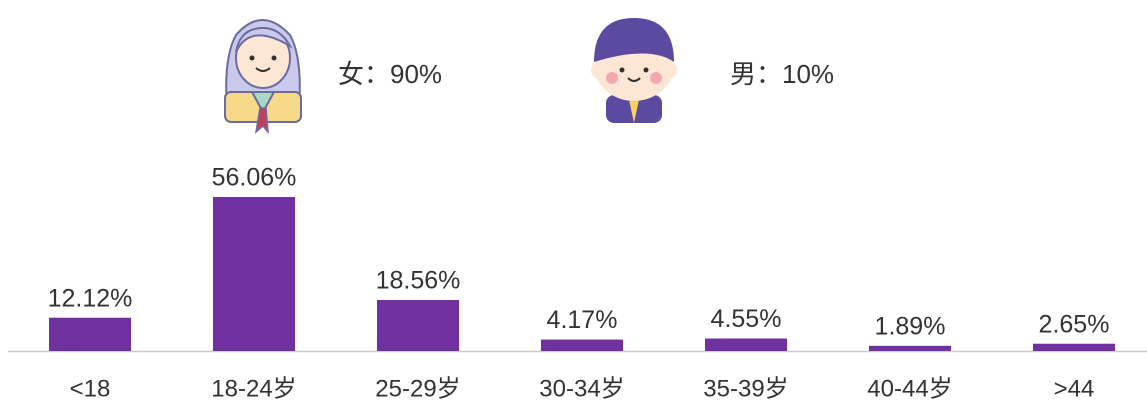  Describe the element at coordinates (254, 178) in the screenshot. I see `value-label: 56.06%` at that location.